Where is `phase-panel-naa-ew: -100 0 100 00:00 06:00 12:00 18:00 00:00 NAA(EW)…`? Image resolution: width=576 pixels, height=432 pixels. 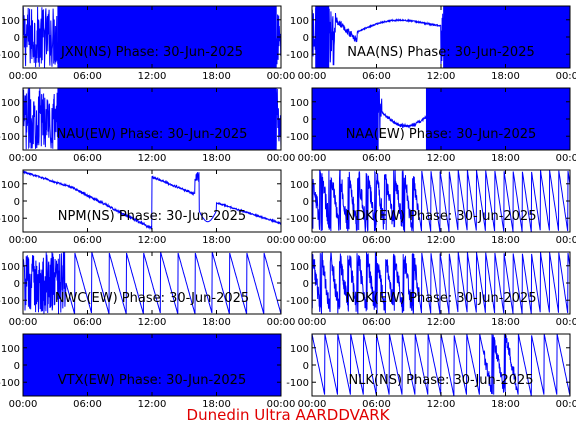 phase-panel-naa-ew: -100 0 100 00:00 06:00 12:00 18:00 00:00 NAA(EW)… is located at coordinates (431, 125).